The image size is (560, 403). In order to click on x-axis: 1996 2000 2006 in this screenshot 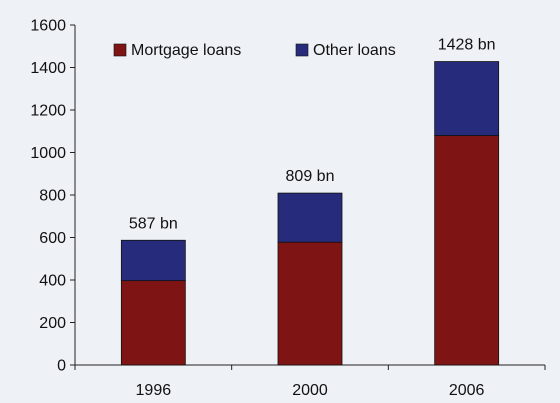, I will do `click(310, 381)`.